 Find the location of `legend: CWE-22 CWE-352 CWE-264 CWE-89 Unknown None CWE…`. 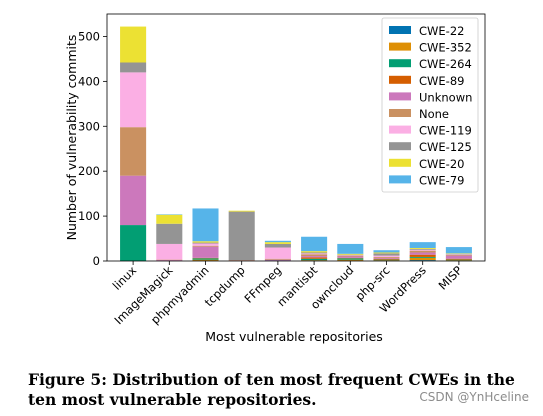

legend: CWE-22 CWE-352 CWE-264 CWE-89 Unknown None CWE… is located at coordinates (430, 105).